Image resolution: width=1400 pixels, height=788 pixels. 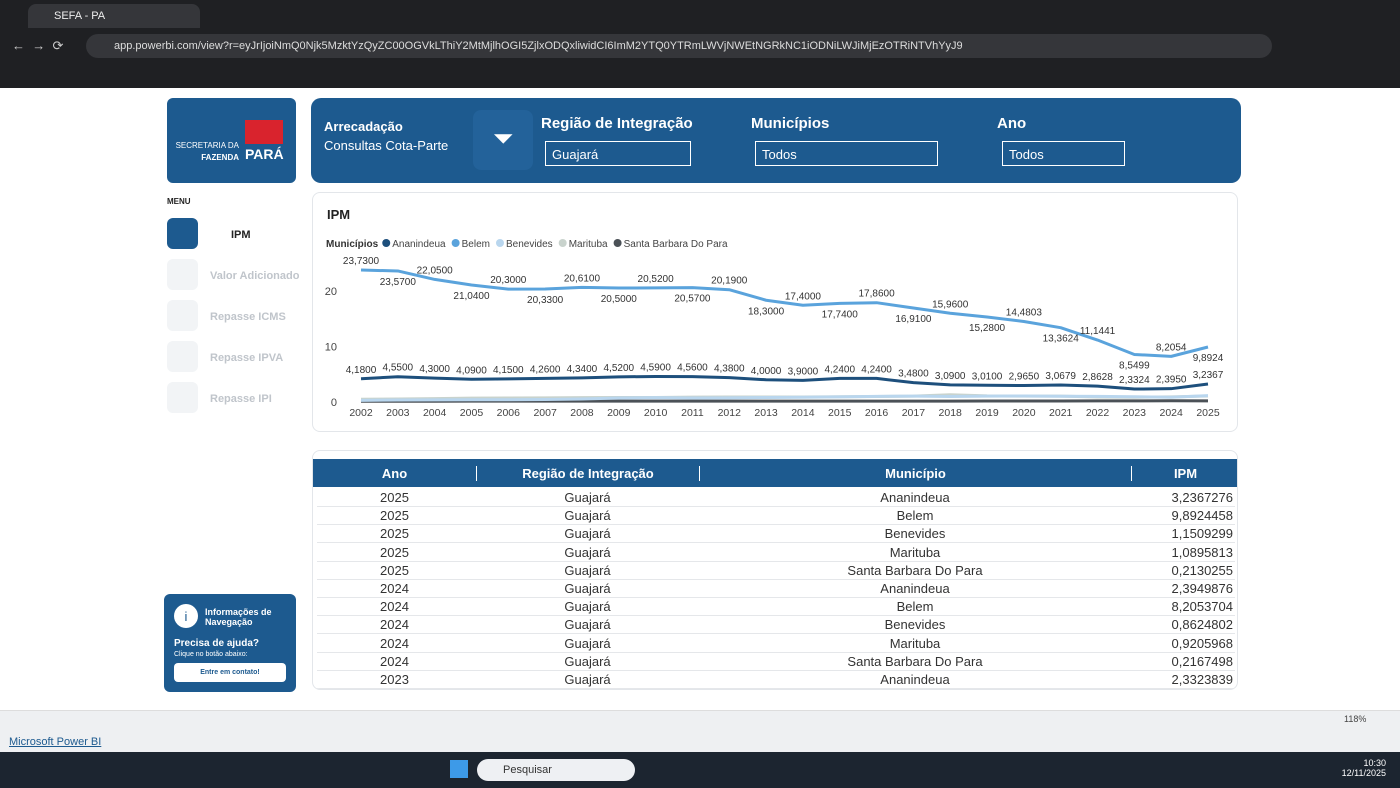 I want to click on x-tick-label: 2004, so click(x=435, y=413).